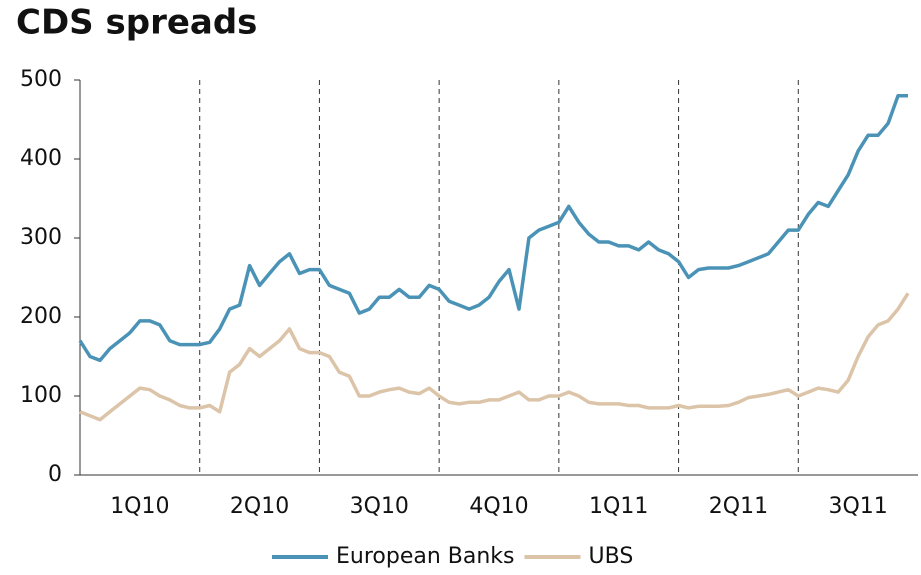  Describe the element at coordinates (41, 316) in the screenshot. I see `y-tick-label: 200` at that location.